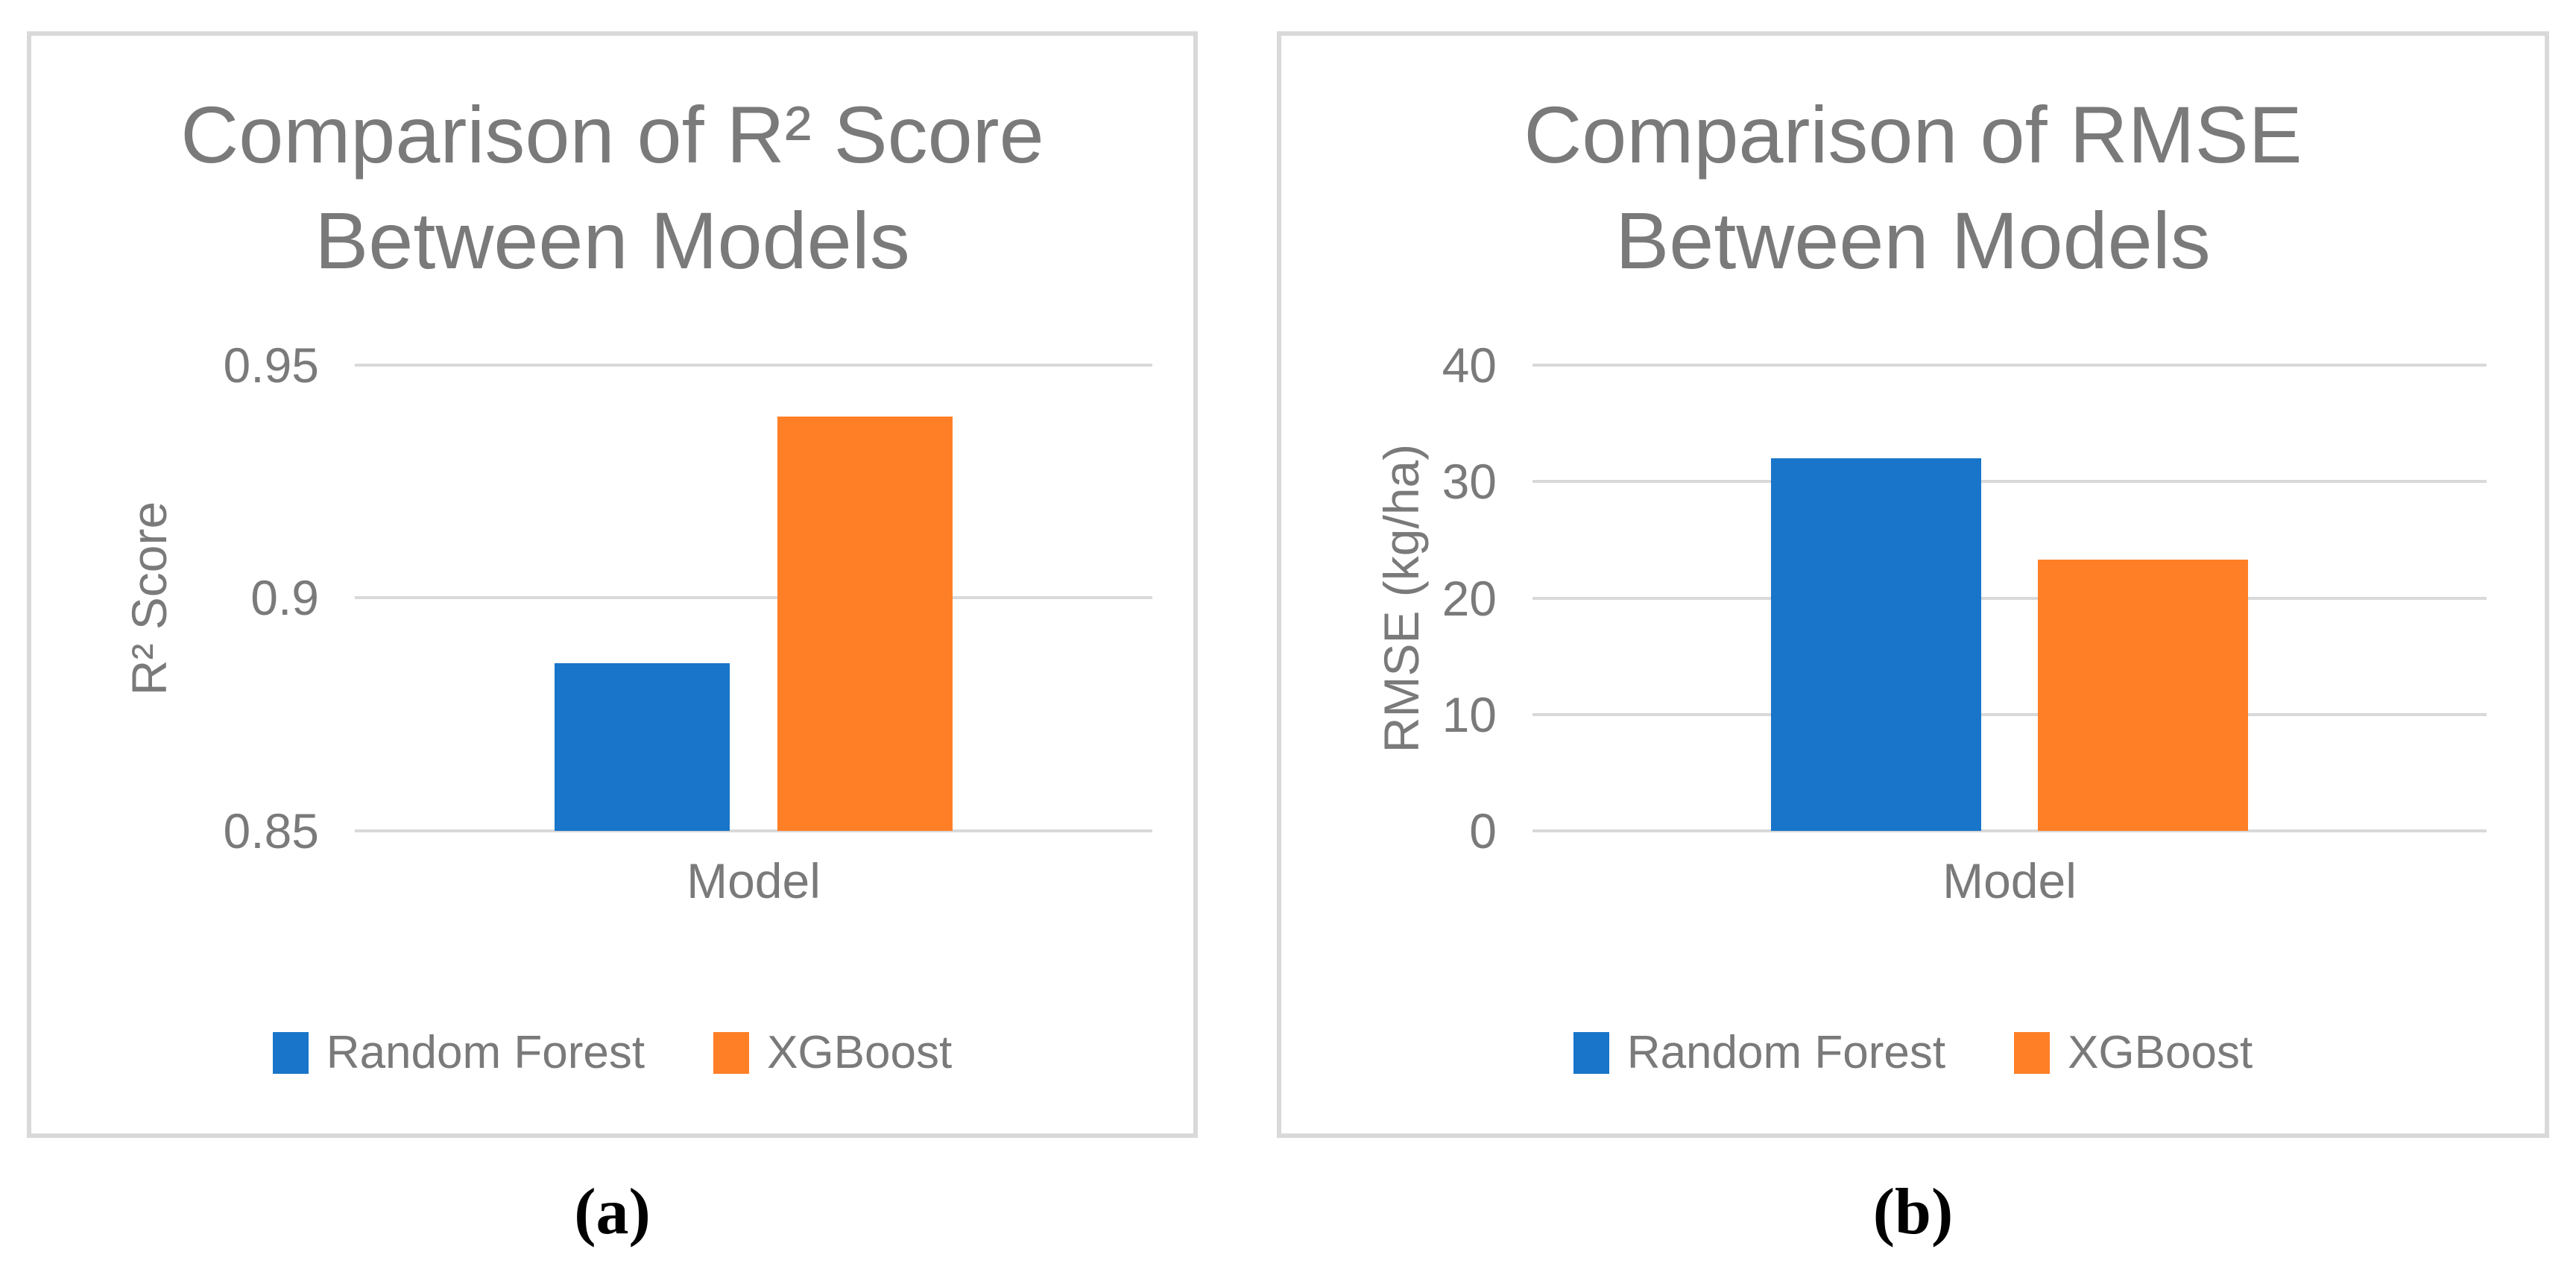  What do you see at coordinates (1401, 598) in the screenshot?
I see `y-axis-title: RMSE (kg/ha)` at bounding box center [1401, 598].